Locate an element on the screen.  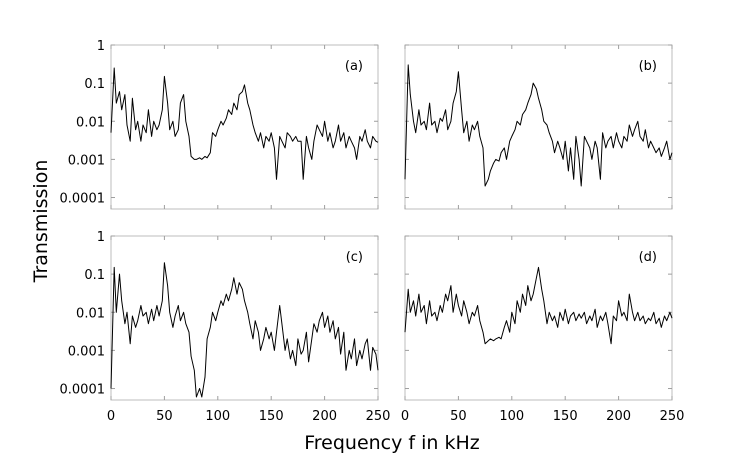
panel-tag-label: (b) is located at coordinates (648, 66).